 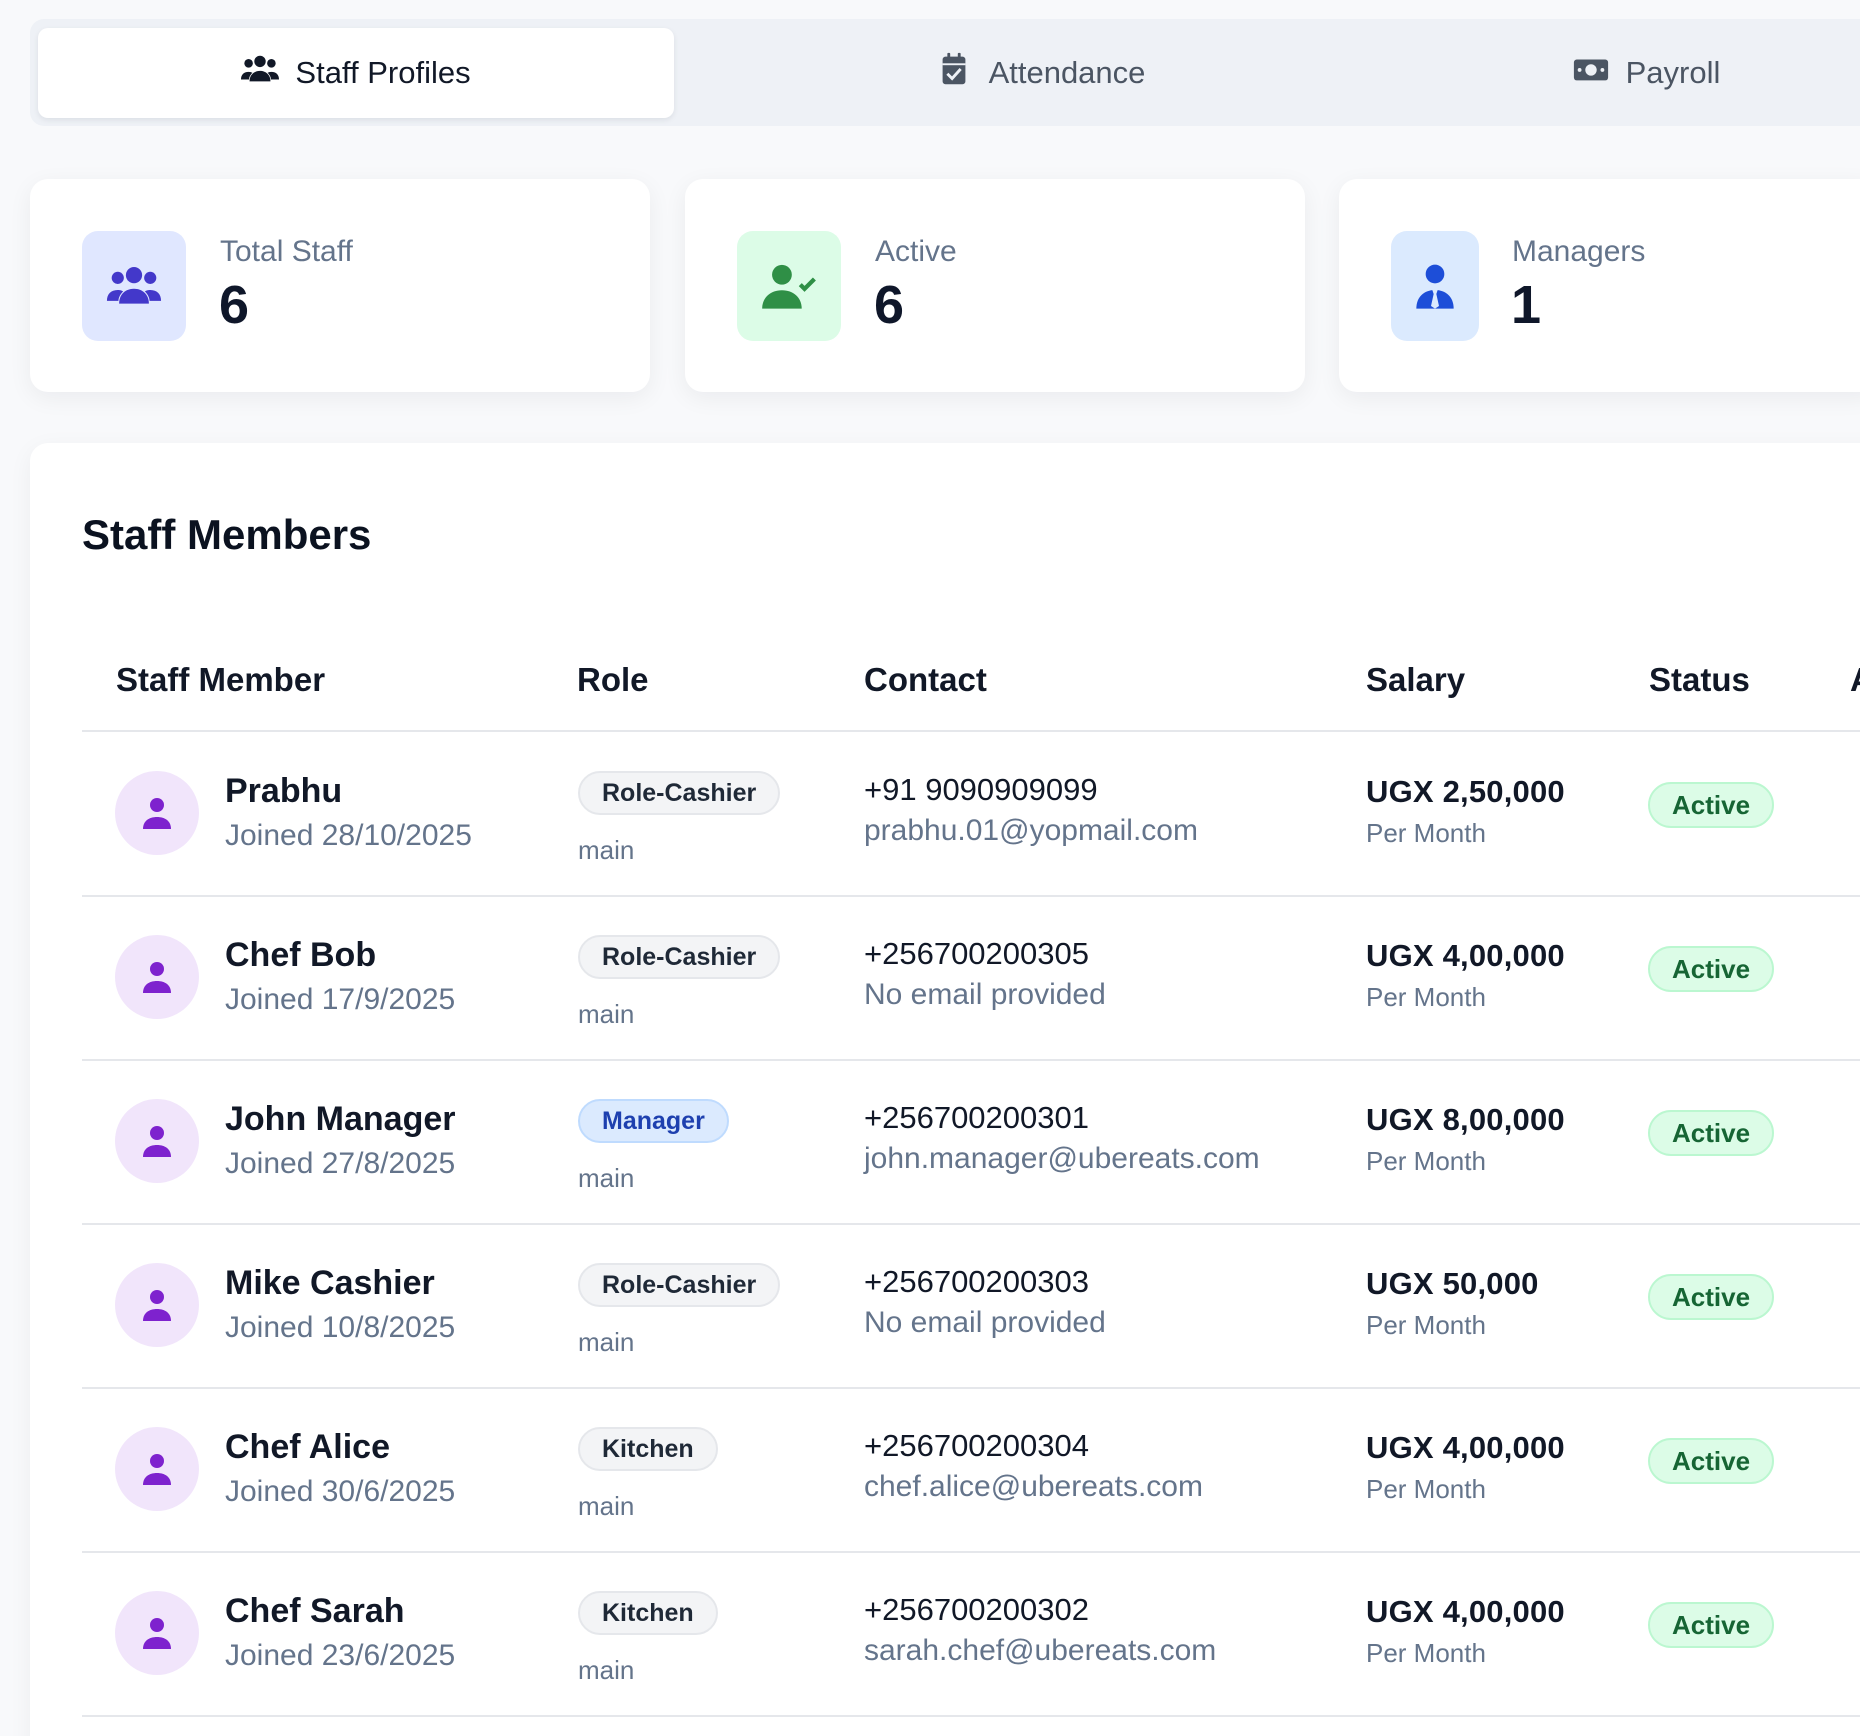 What do you see at coordinates (954, 73) in the screenshot?
I see `calendar-check-icon` at bounding box center [954, 73].